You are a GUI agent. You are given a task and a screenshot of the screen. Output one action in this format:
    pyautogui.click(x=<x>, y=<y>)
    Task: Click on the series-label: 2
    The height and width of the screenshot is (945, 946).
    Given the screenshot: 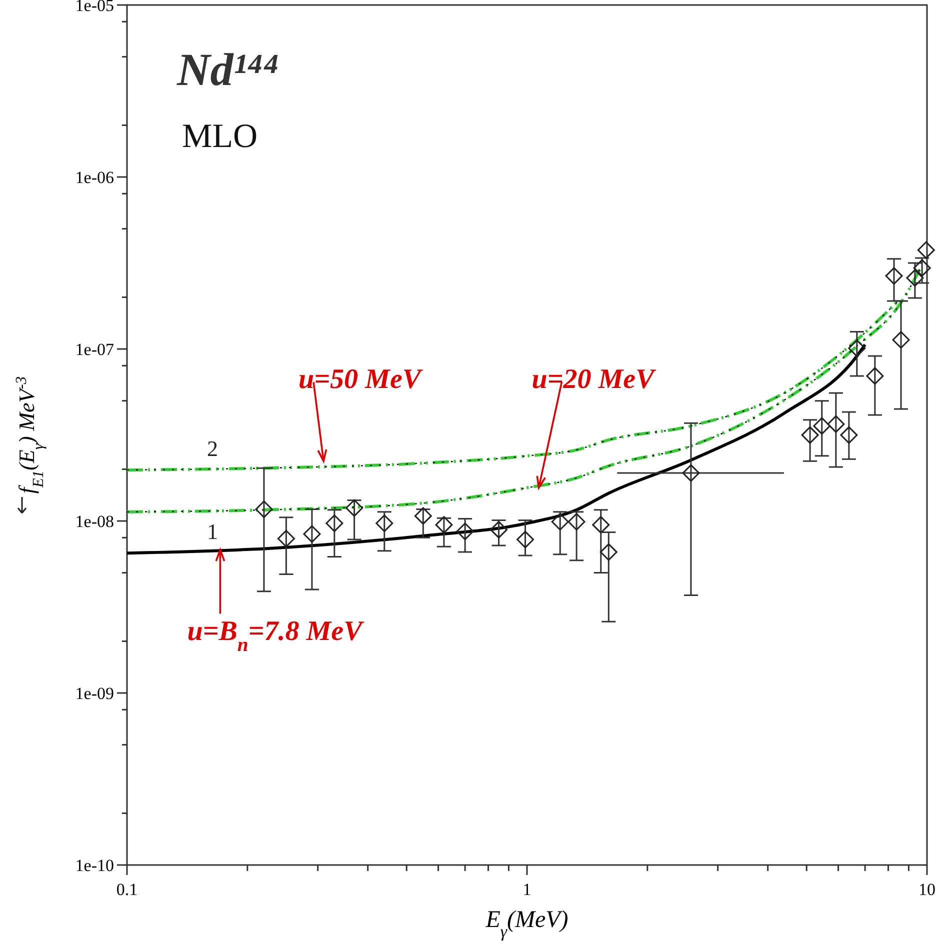 What is the action you would take?
    pyautogui.click(x=212, y=448)
    